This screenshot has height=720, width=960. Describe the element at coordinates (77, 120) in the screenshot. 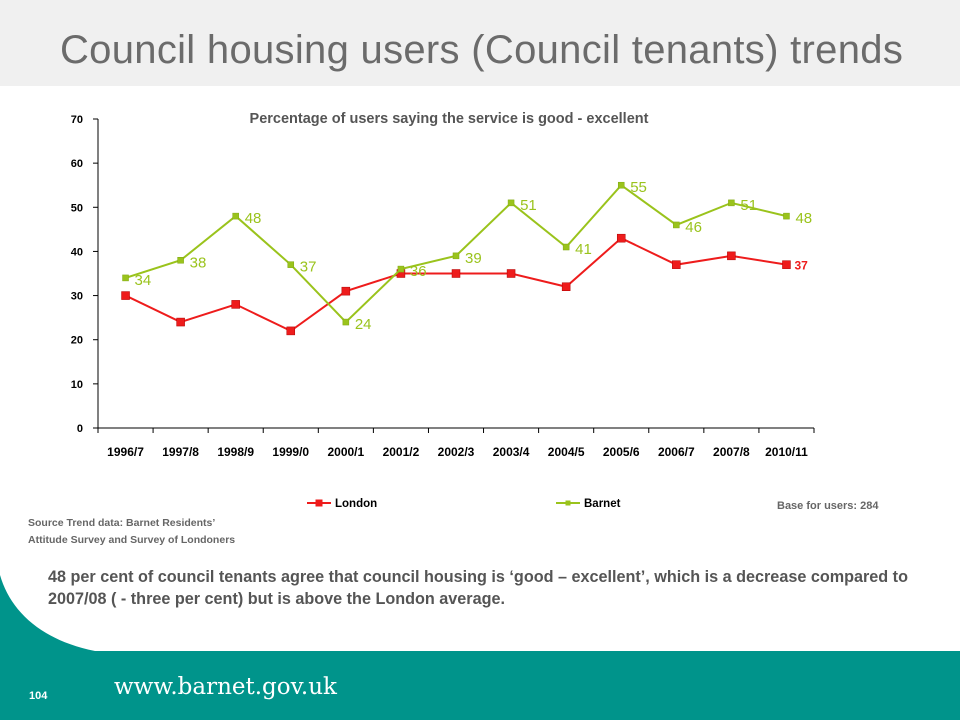

I see `y-tick-label: 70` at that location.